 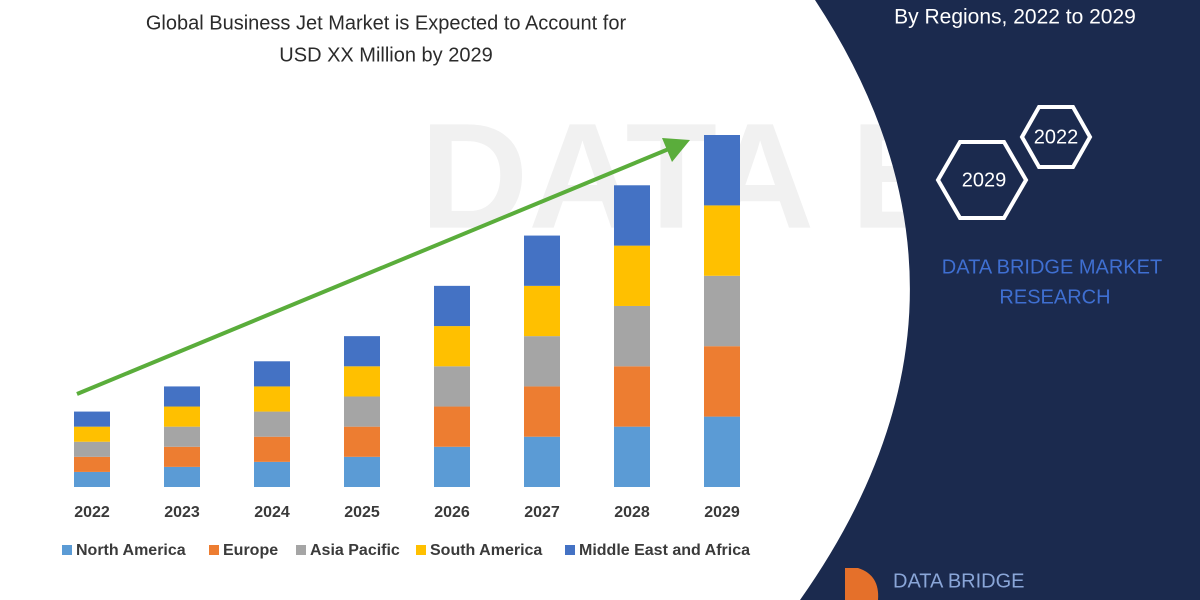 I want to click on arrow-head, so click(x=676, y=150).